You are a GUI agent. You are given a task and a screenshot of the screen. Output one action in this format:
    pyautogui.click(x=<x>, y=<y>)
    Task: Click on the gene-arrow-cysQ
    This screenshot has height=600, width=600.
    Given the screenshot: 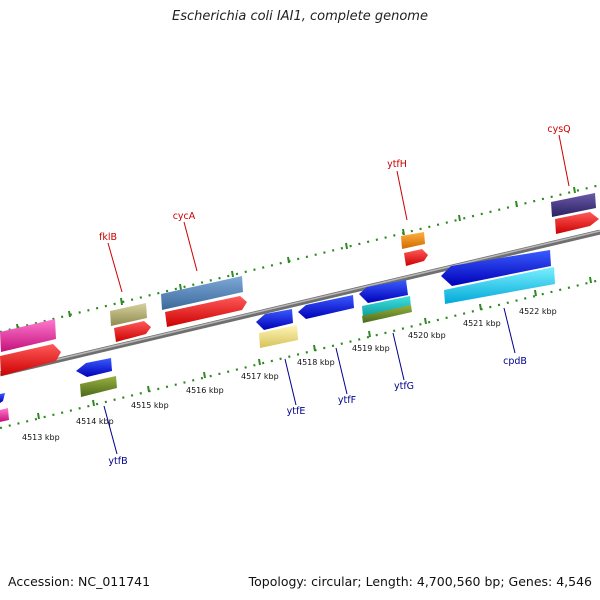 What is the action you would take?
    pyautogui.click(x=577, y=223)
    